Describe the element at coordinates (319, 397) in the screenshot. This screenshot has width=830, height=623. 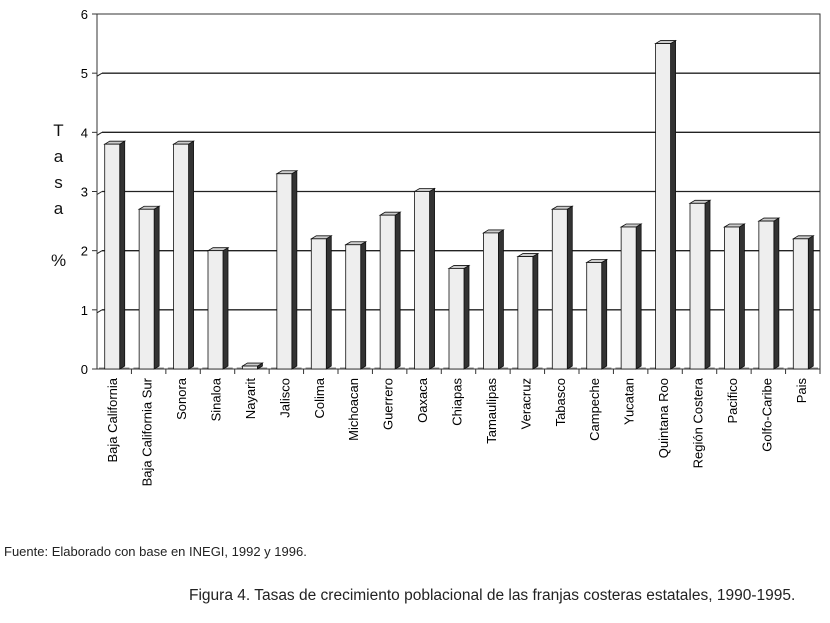
I see `x-tick-label: Colima` at that location.